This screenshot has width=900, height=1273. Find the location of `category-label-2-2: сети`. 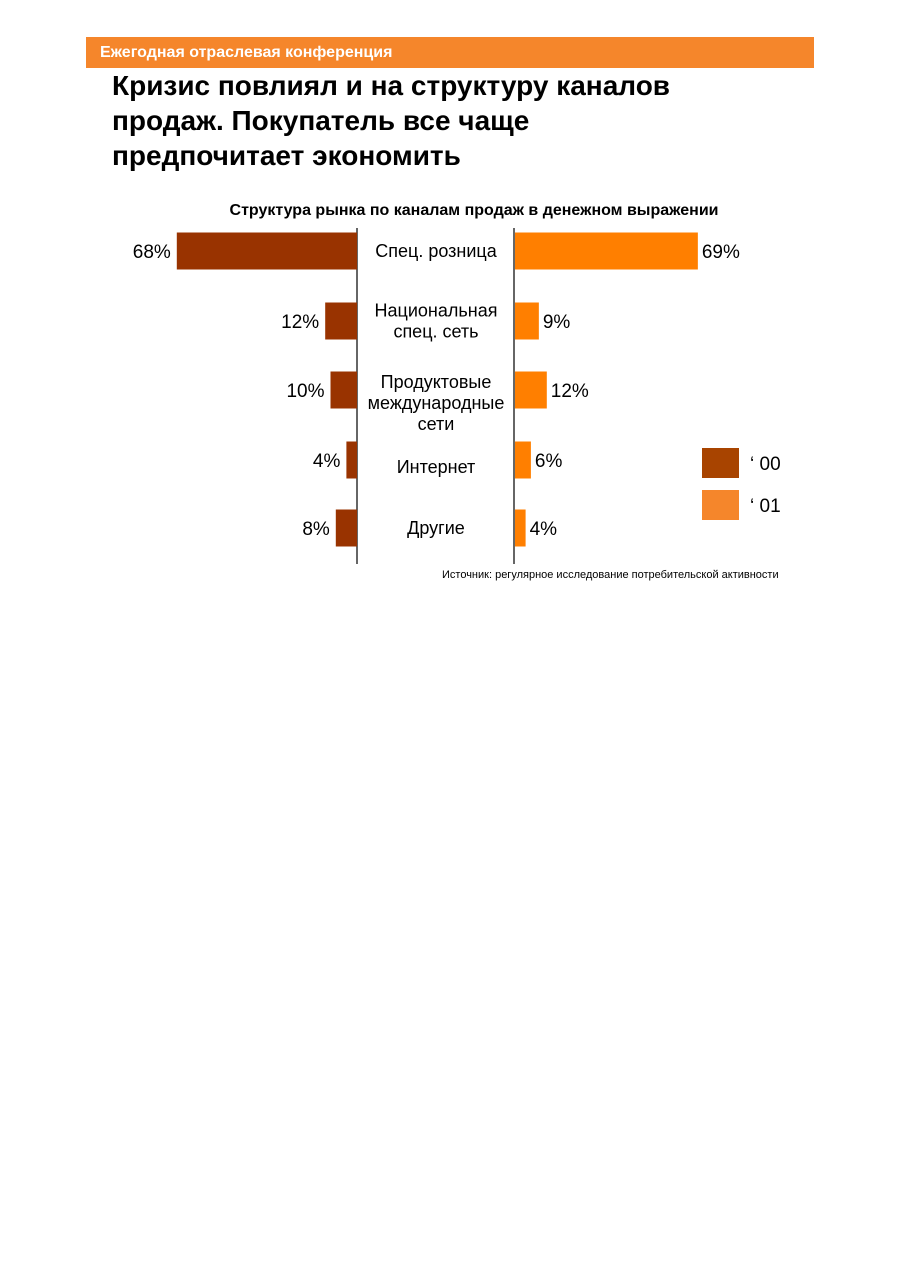

category-label-2-2: сети is located at coordinates (436, 424).